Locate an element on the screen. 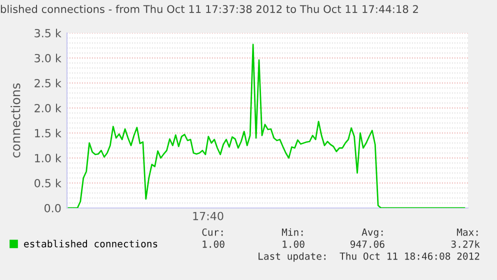  y-axis-title: connections is located at coordinates (15, 120).